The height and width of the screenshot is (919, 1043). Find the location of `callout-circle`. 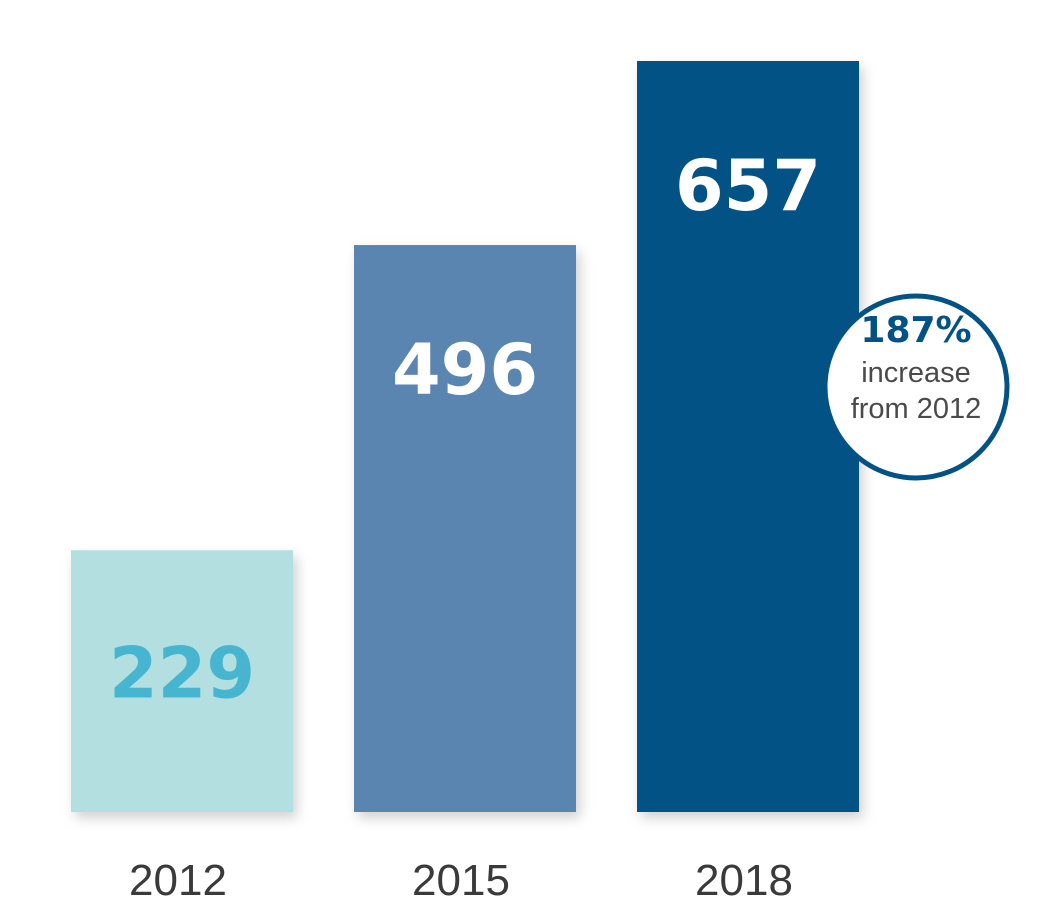

callout-circle is located at coordinates (916, 387).